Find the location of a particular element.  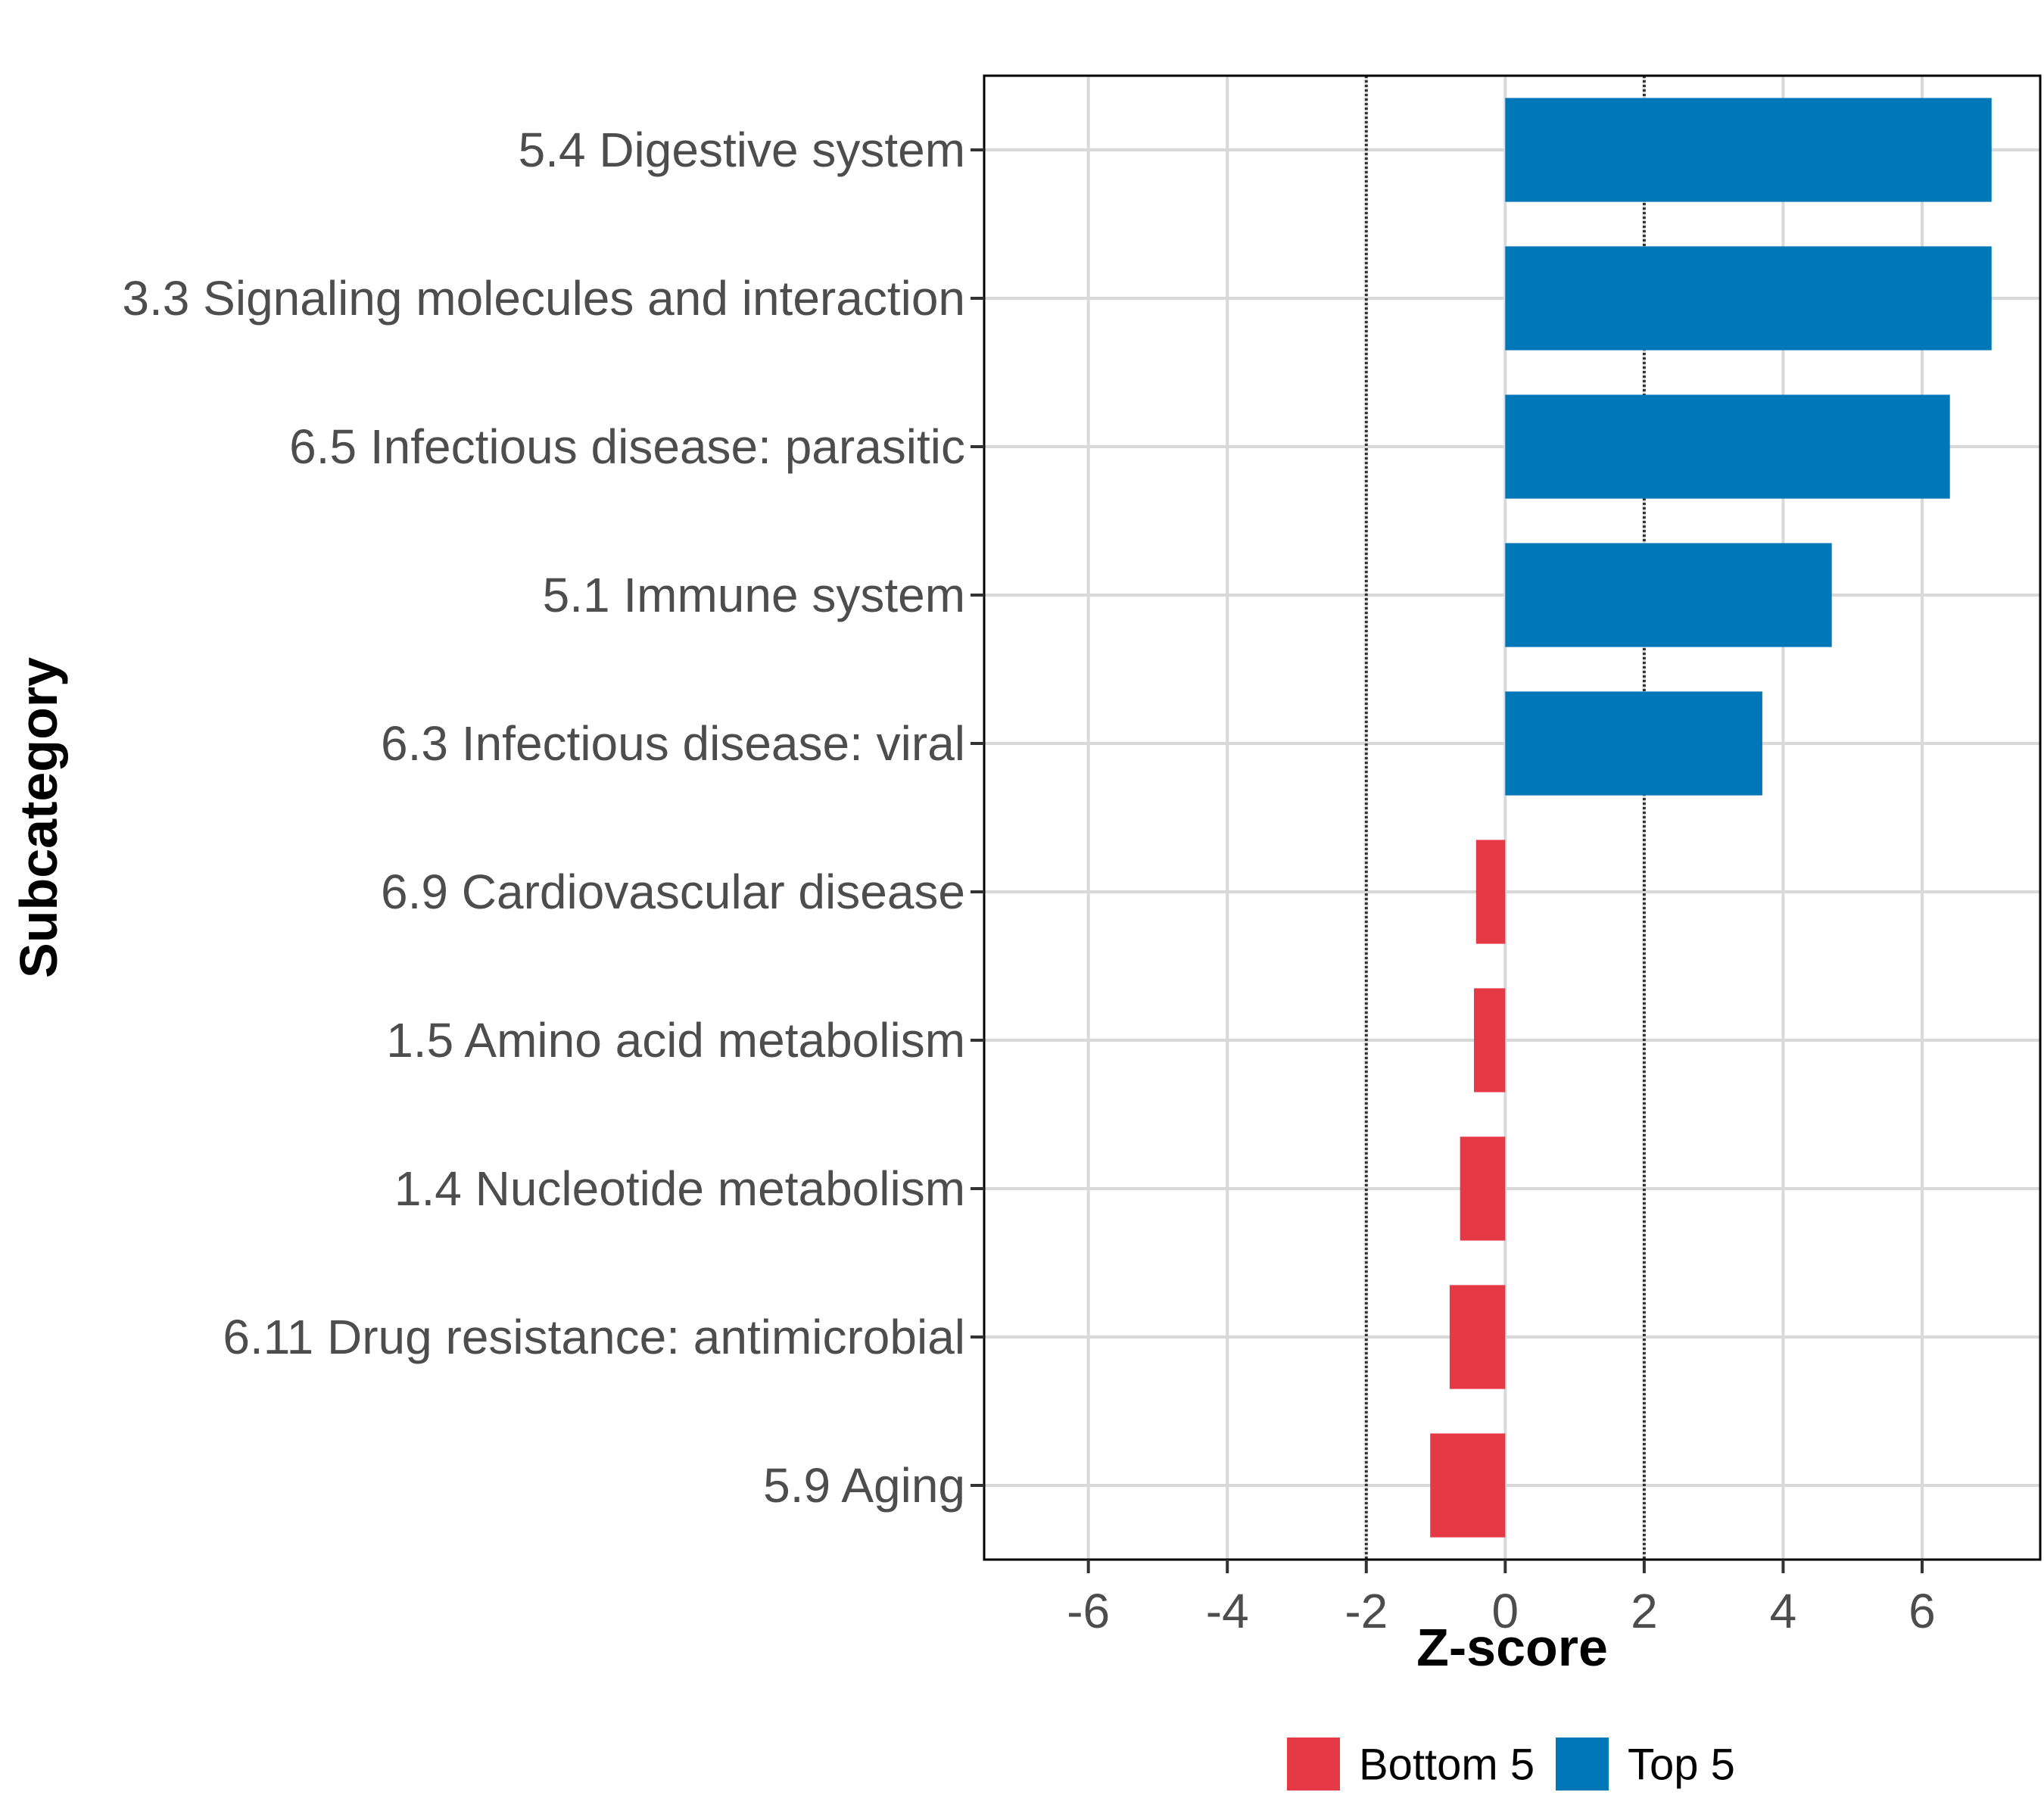

legend-item: Top 5 is located at coordinates (1645, 1764).